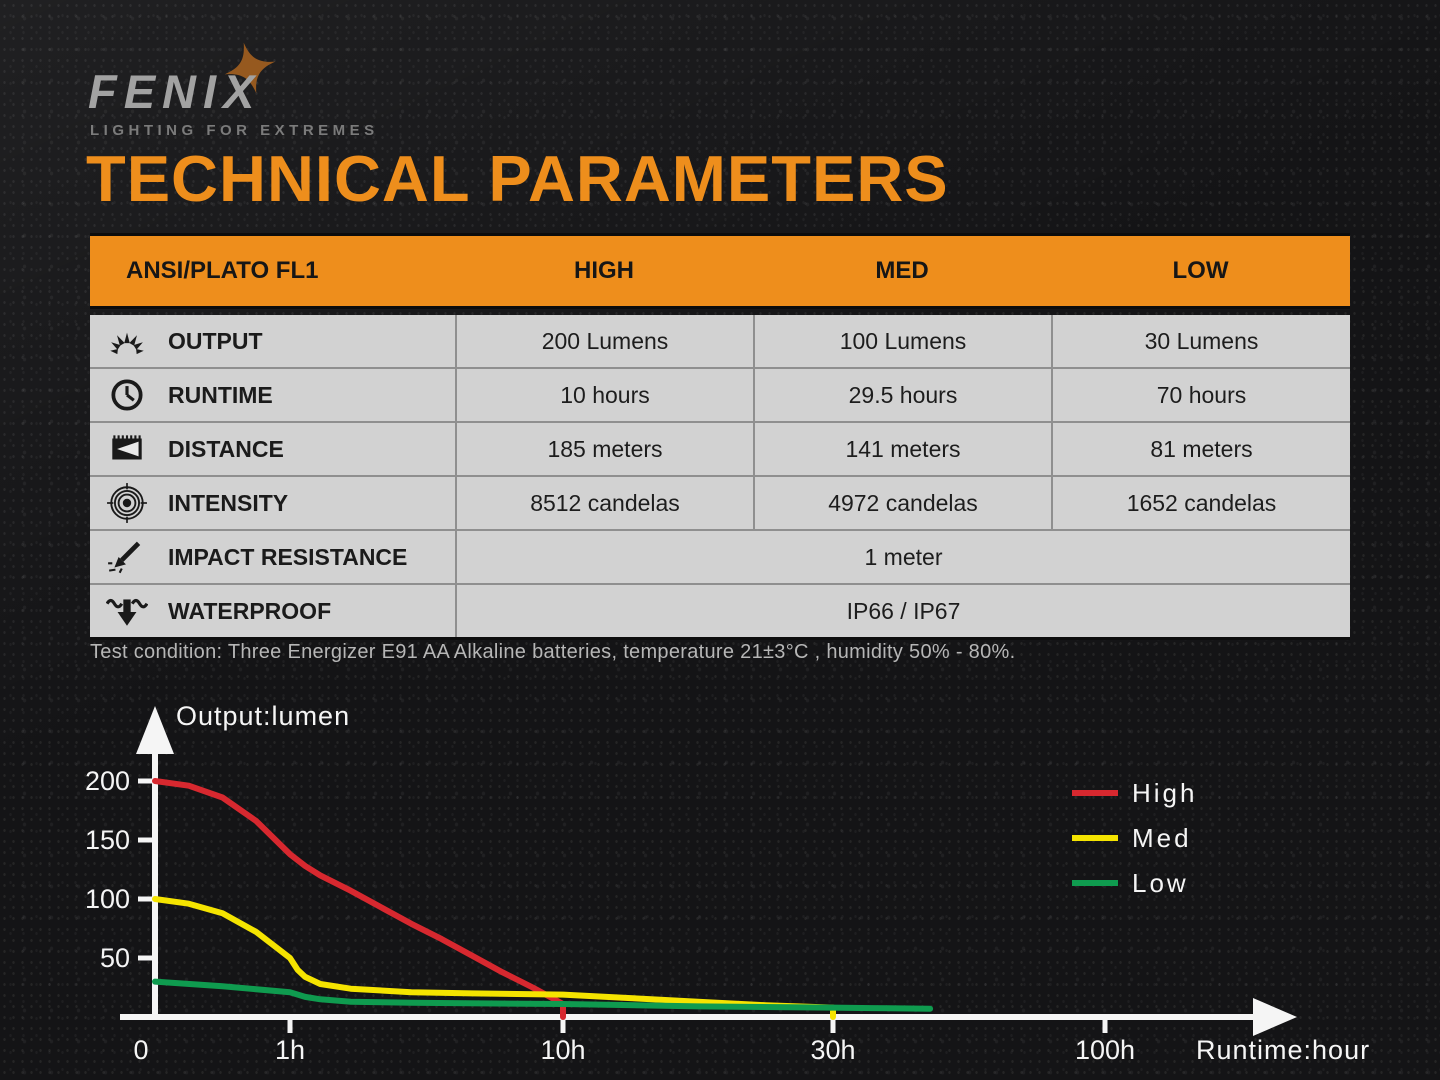 This screenshot has width=1440, height=1080. Describe the element at coordinates (288, 556) in the screenshot. I see `row-label: IMPACT RESISTANCE` at that location.